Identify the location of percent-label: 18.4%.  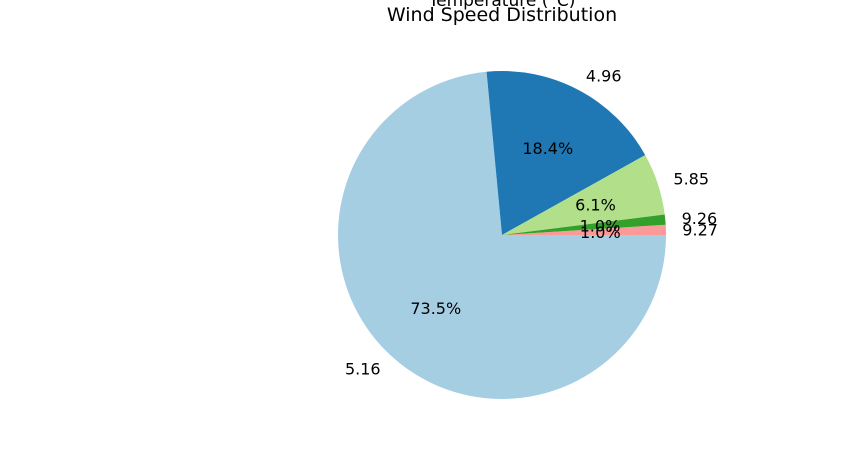
(547, 148).